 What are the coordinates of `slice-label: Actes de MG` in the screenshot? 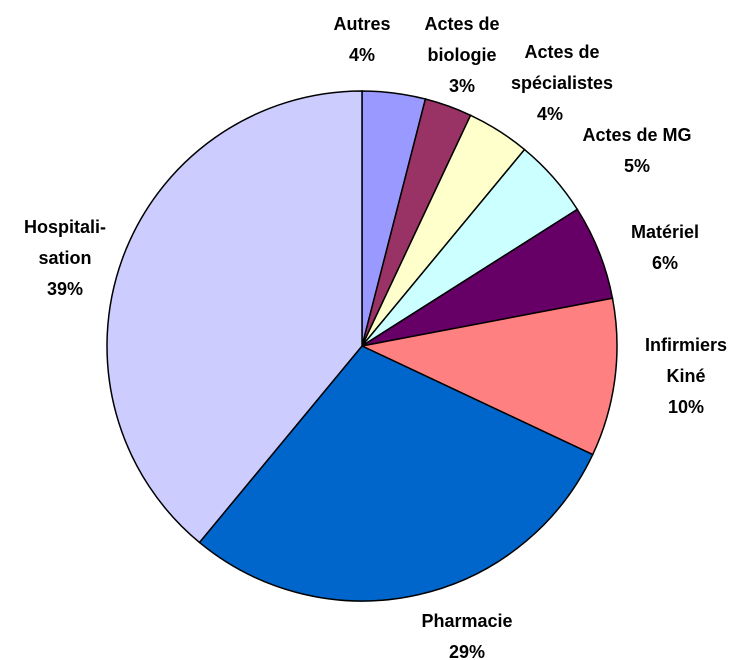 It's located at (636, 135).